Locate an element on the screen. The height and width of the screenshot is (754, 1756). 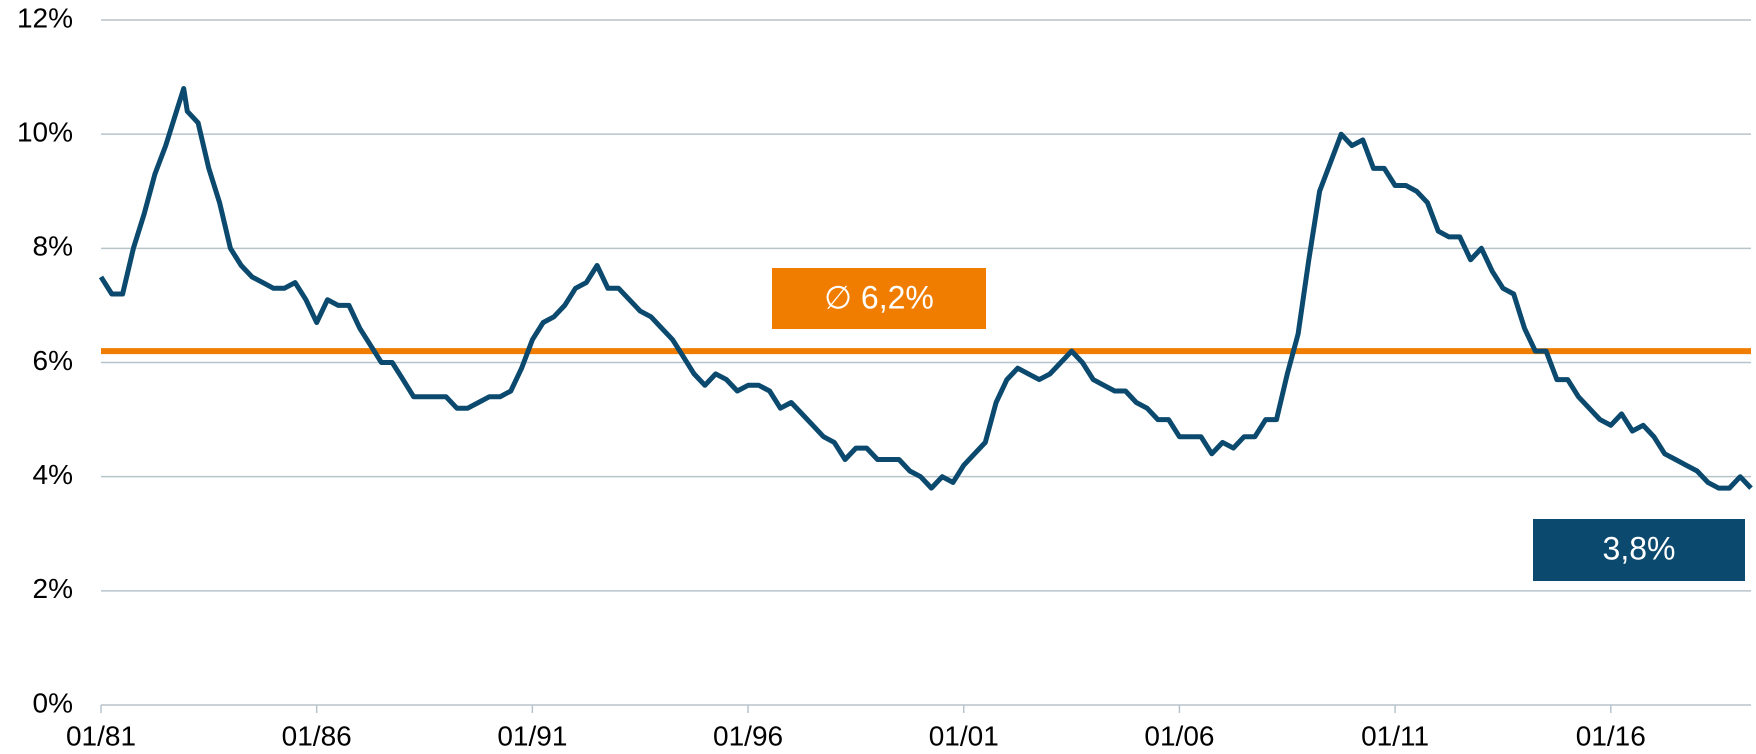
y-tick-label: 12% is located at coordinates (45, 17).